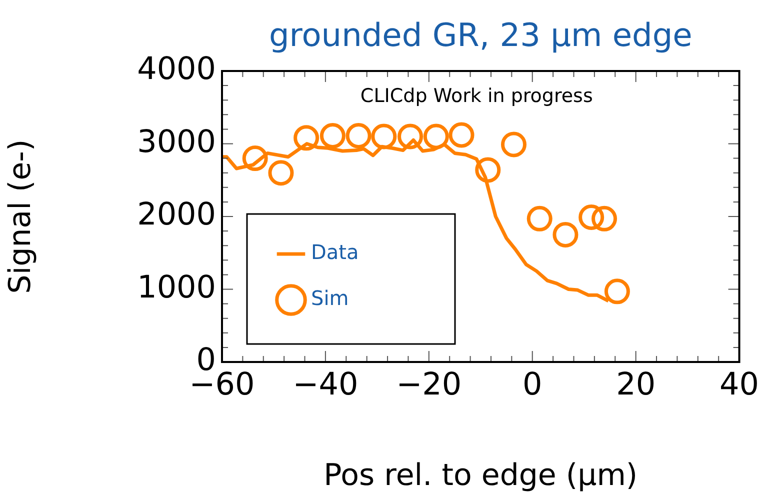 This screenshot has width=765, height=499. What do you see at coordinates (636, 384) in the screenshot?
I see `x-tick-label: 20` at bounding box center [636, 384].